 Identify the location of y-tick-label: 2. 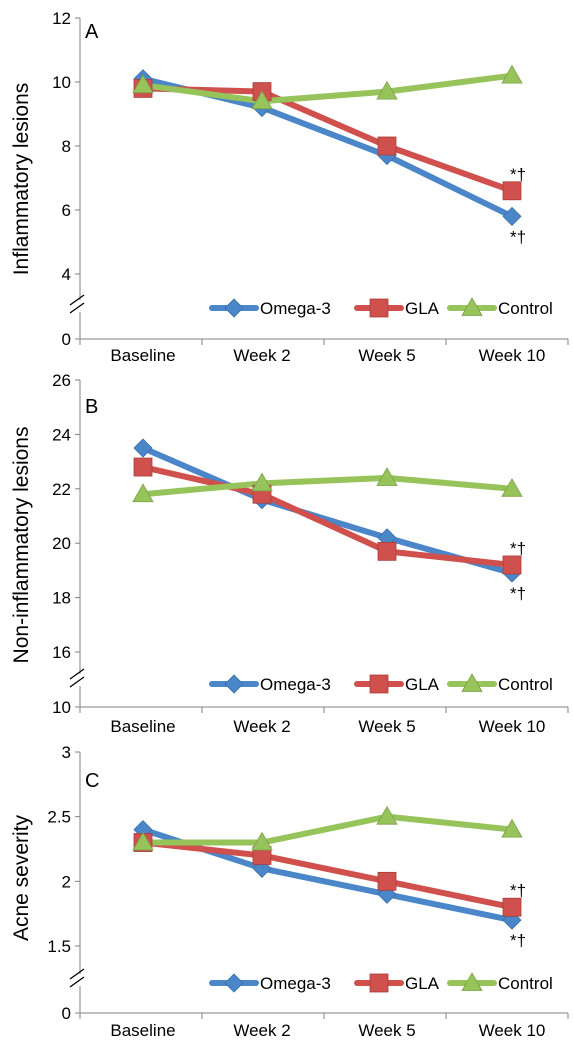
(66, 881).